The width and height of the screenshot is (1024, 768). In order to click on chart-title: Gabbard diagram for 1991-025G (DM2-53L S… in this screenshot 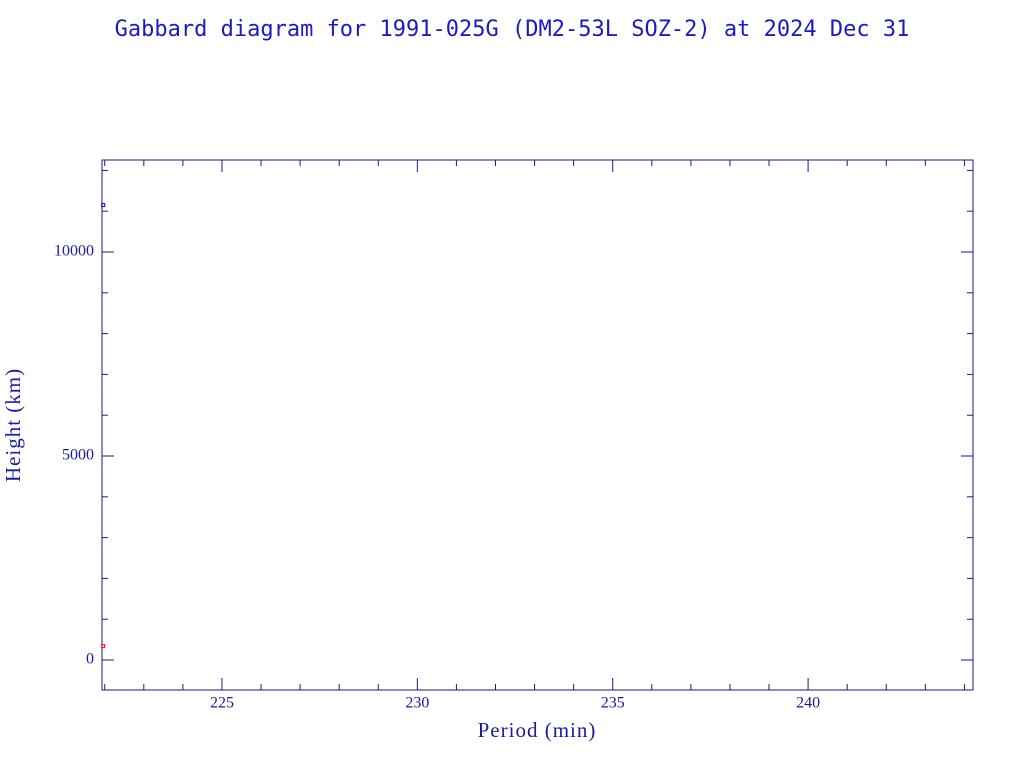, I will do `click(512, 29)`.